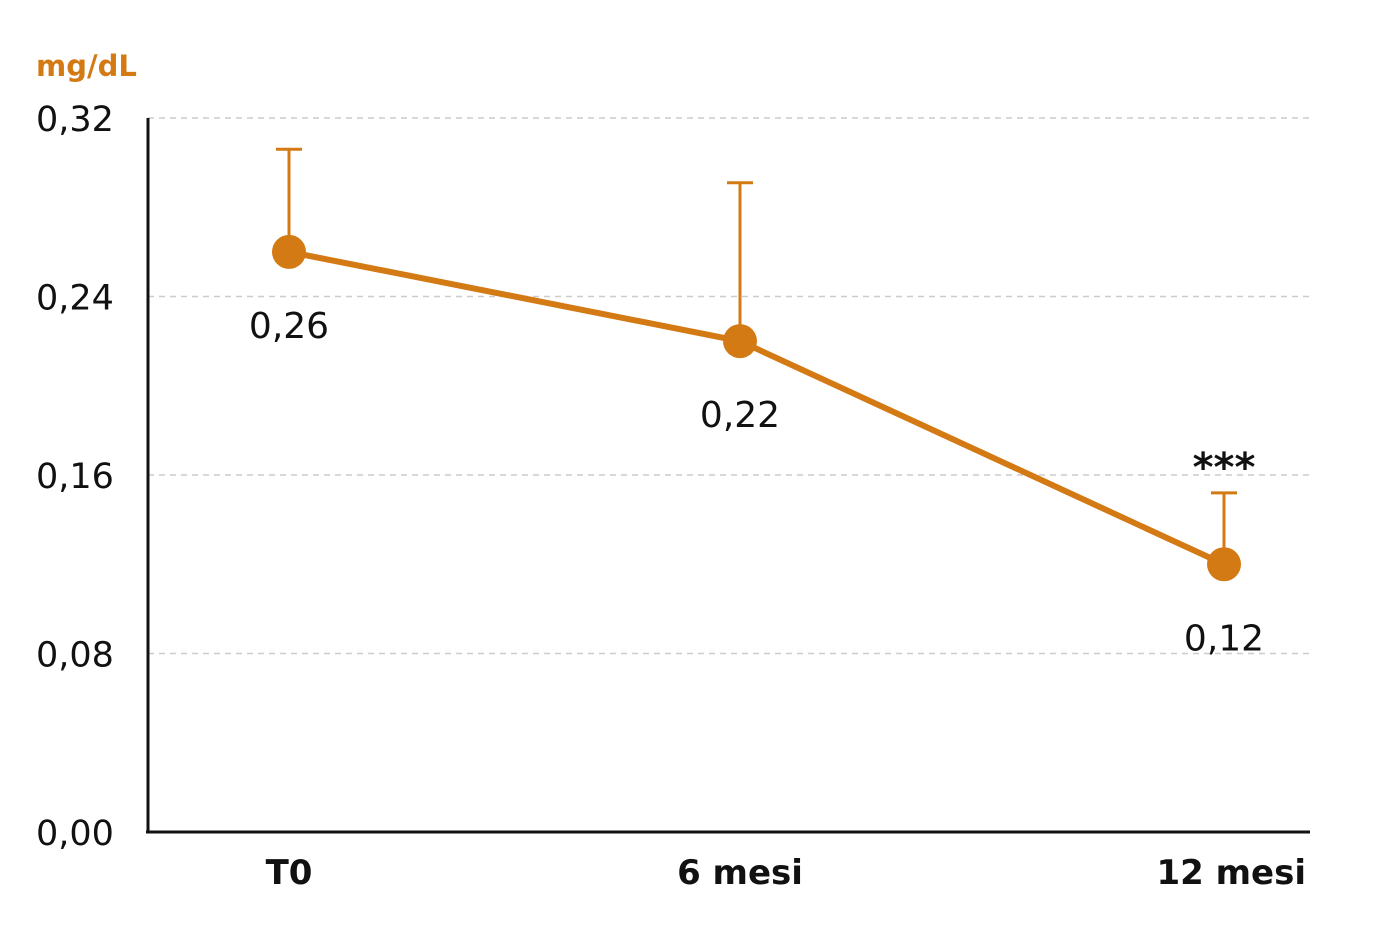 The height and width of the screenshot is (933, 1400). I want to click on y-tick-label: 0,00, so click(75, 834).